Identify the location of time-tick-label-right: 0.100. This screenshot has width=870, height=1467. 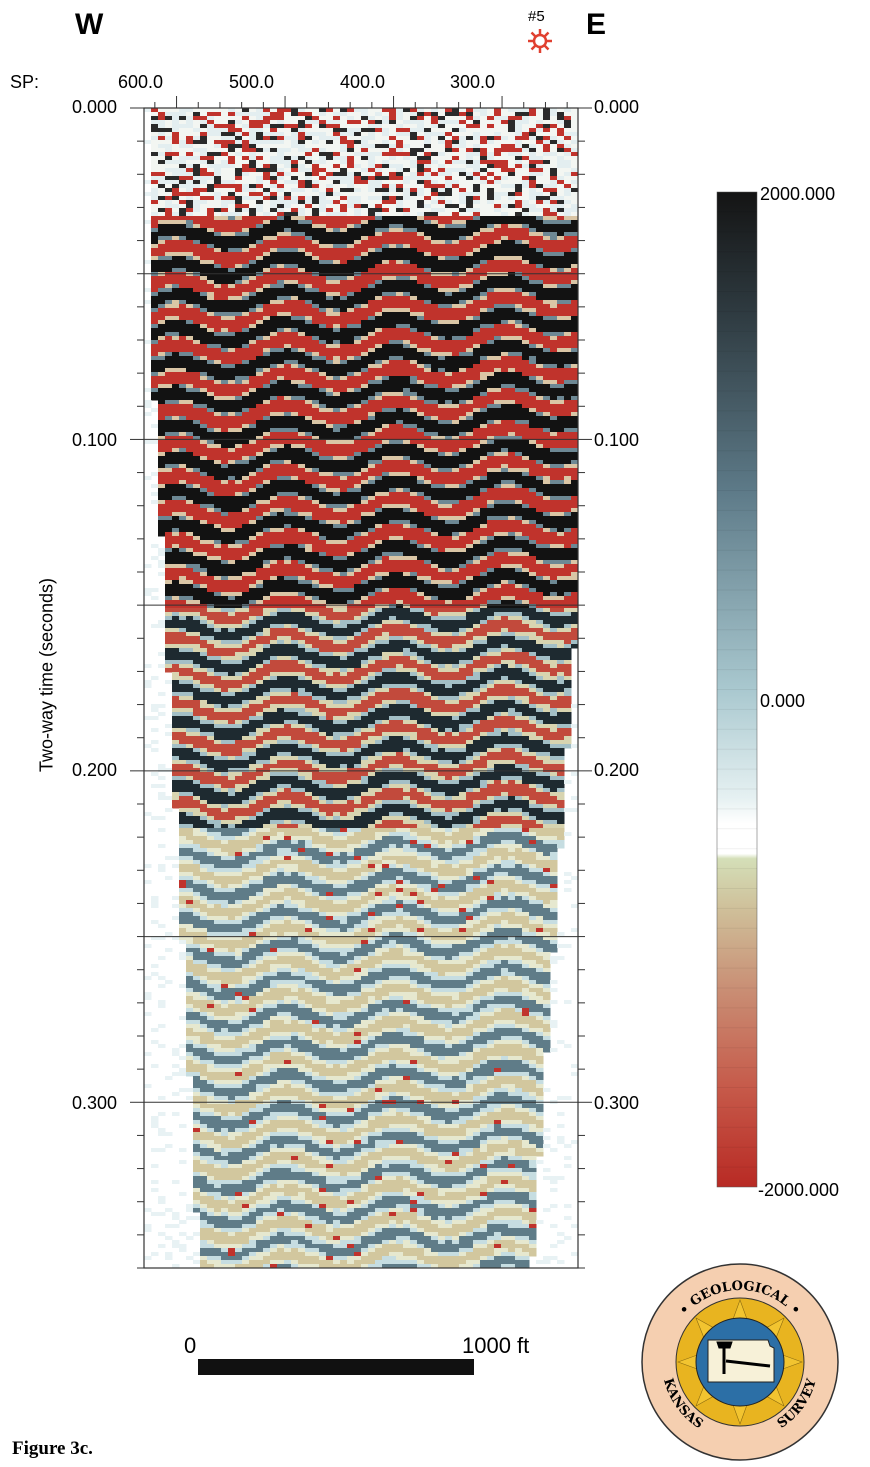
(616, 440).